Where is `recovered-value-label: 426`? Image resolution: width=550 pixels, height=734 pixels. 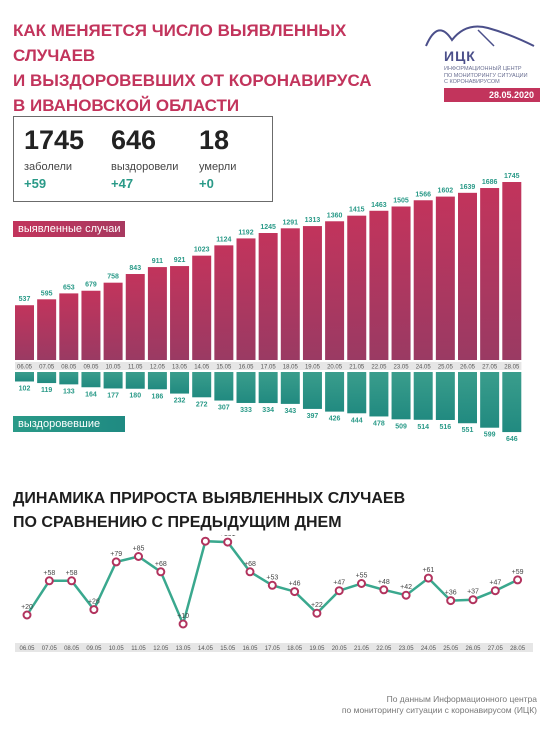
recovered-value-label: 426 is located at coordinates (335, 419).